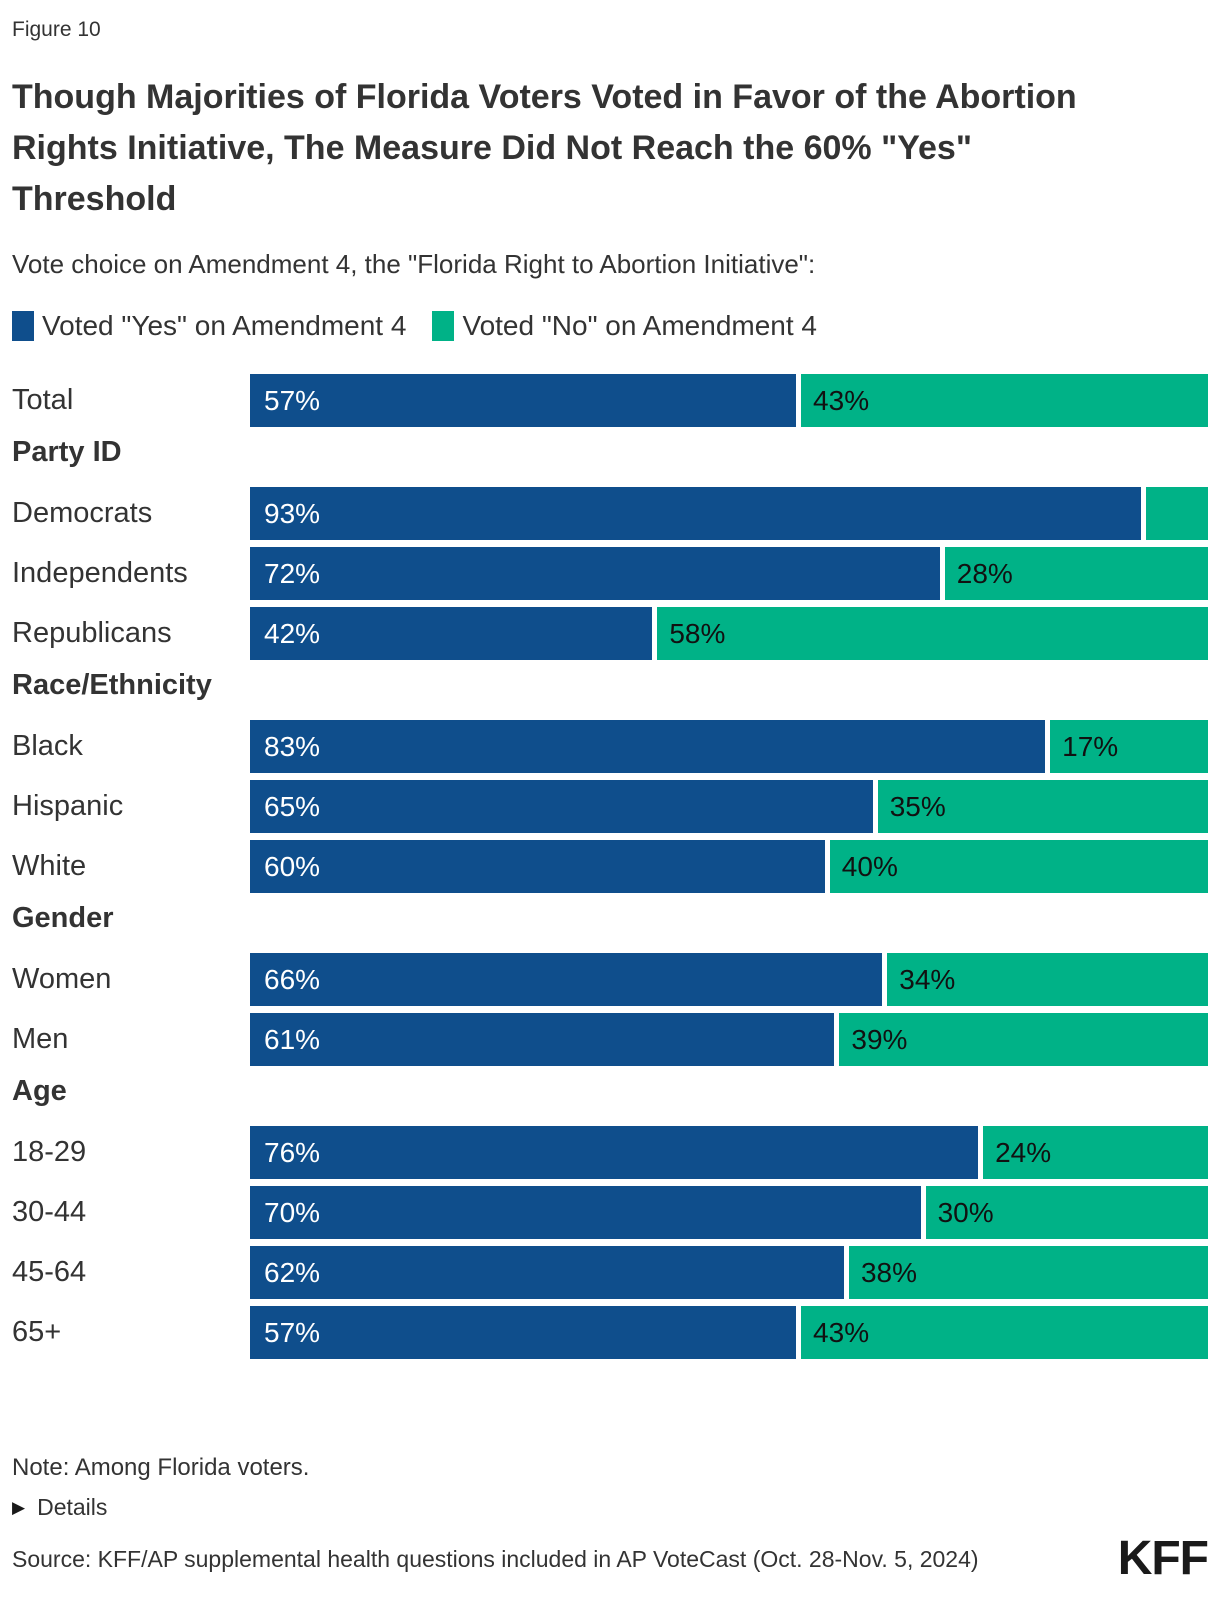 The image size is (1220, 1624). I want to click on yes-value-label: 83%, so click(292, 746).